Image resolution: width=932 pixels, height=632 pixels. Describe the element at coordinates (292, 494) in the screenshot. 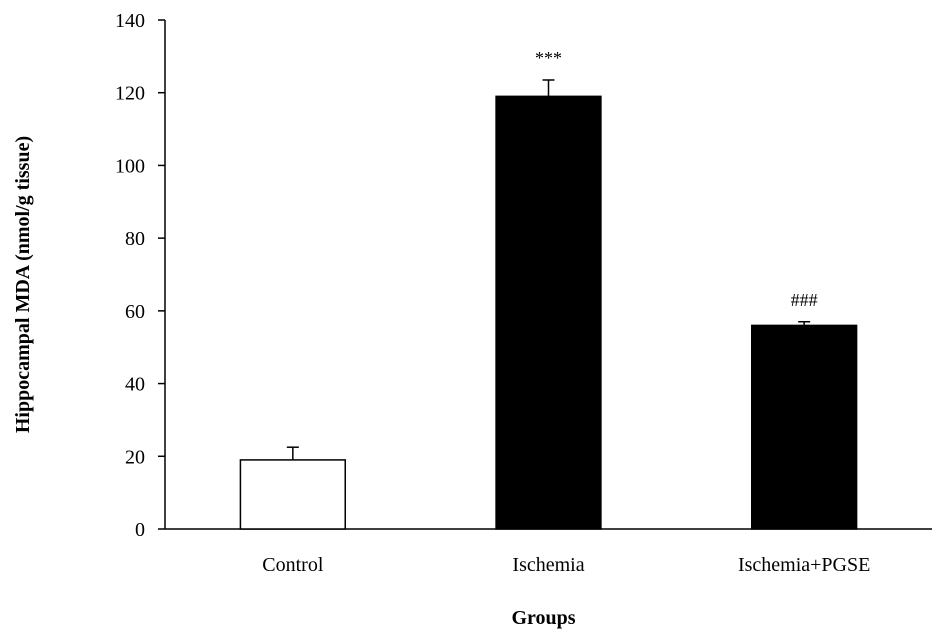

I see `bar-control` at that location.